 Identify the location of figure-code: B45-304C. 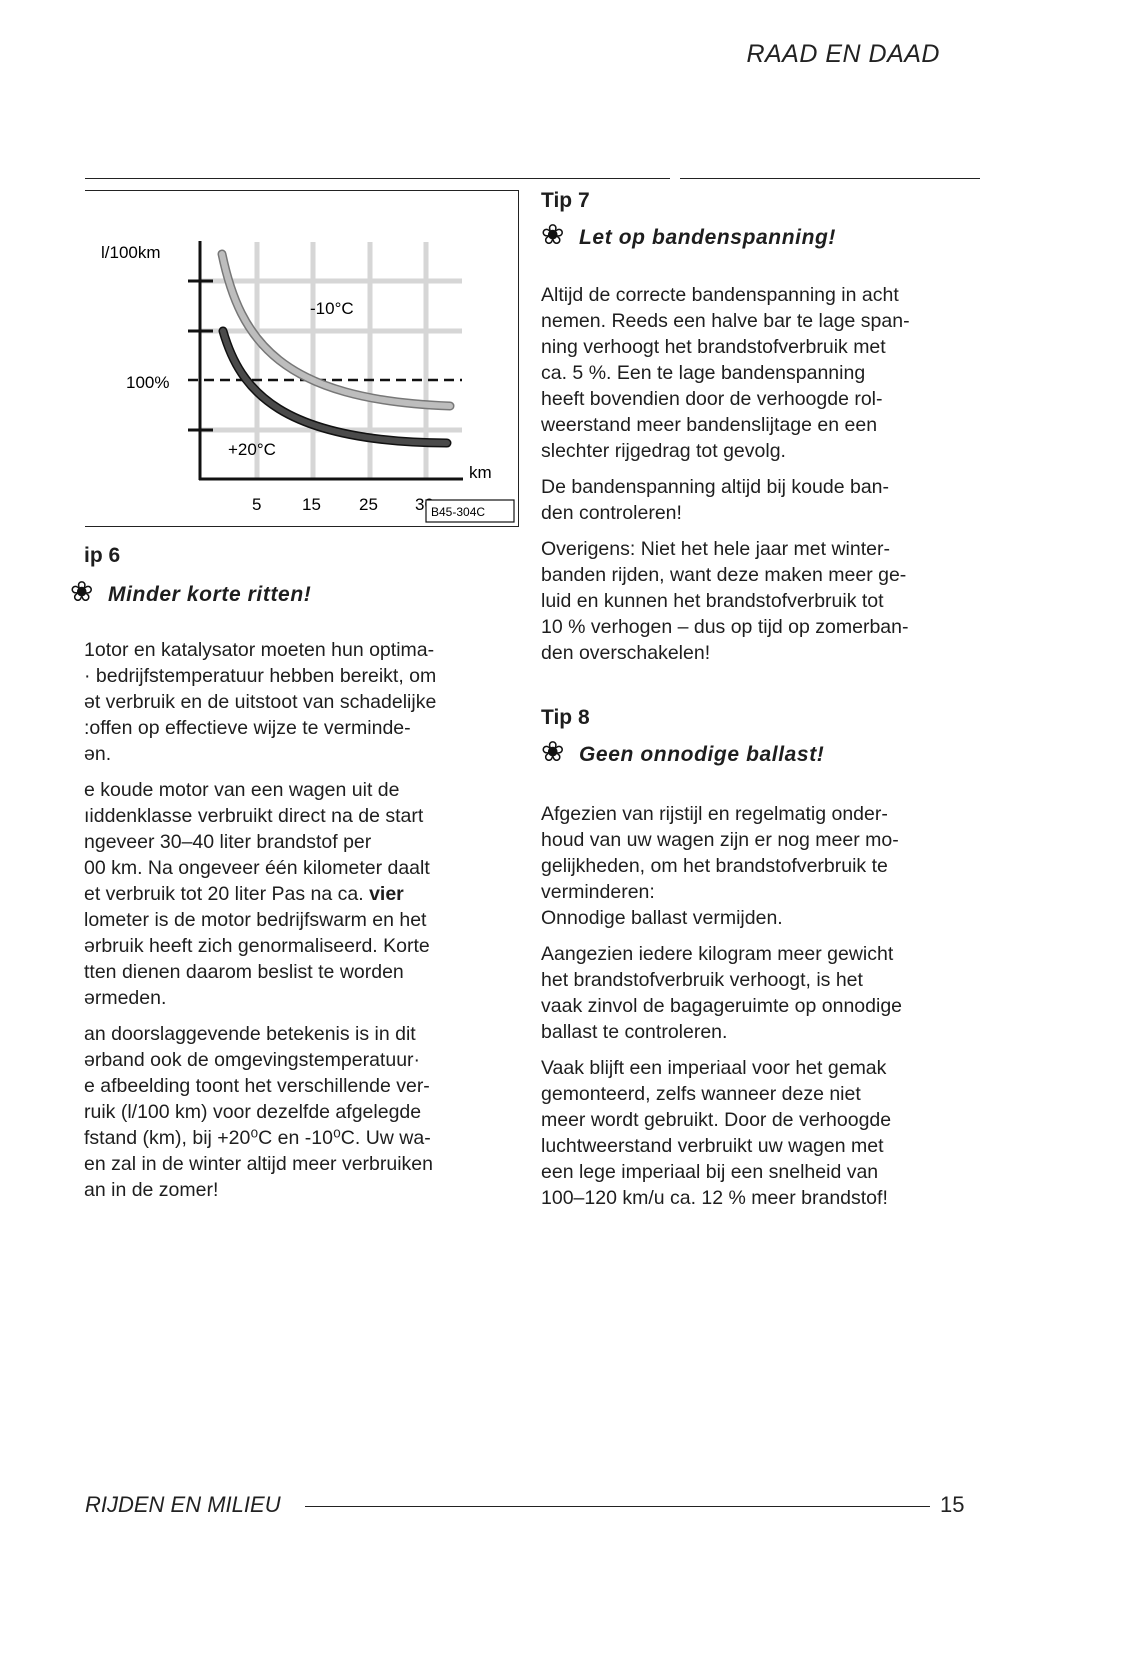
(458, 512).